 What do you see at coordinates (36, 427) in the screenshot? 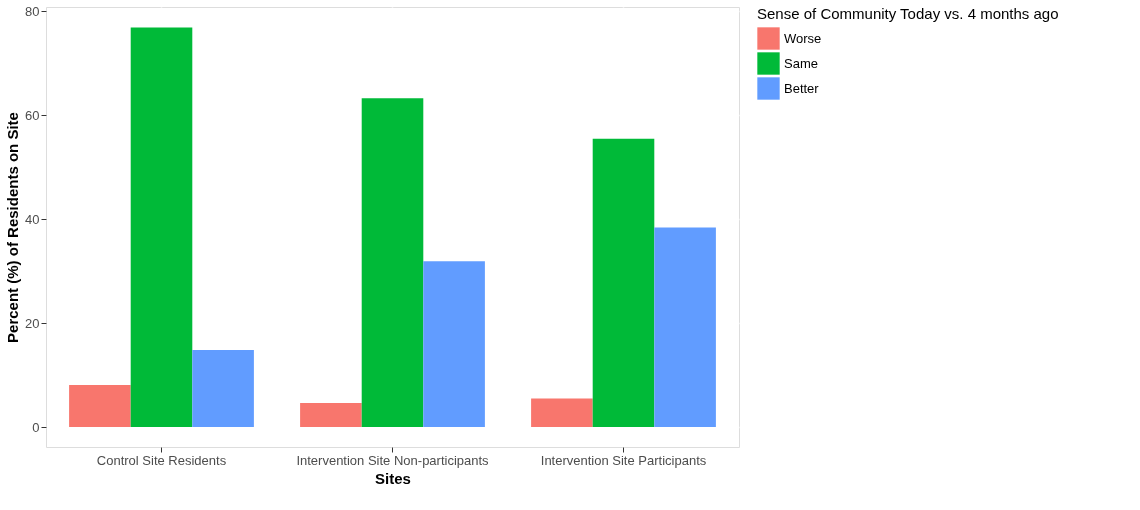
I see `y-tick-label: 0` at bounding box center [36, 427].